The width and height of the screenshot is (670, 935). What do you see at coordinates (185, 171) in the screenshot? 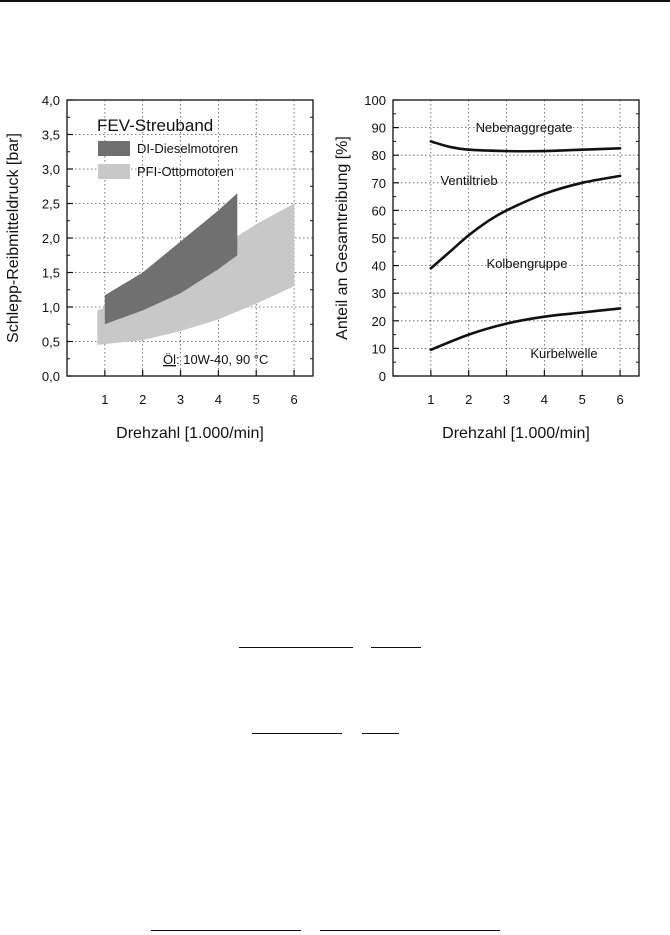
I see `legend-label-pfi-ottomotoren: PFI-Ottomotoren` at bounding box center [185, 171].